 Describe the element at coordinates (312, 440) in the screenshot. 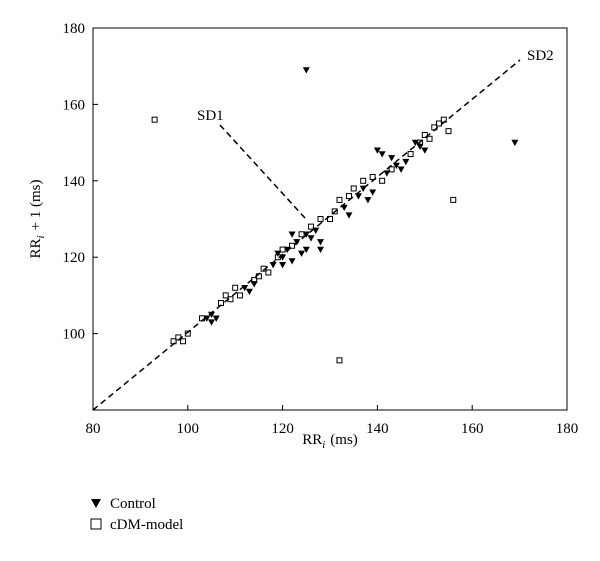

I see `x-label-part: RR` at that location.